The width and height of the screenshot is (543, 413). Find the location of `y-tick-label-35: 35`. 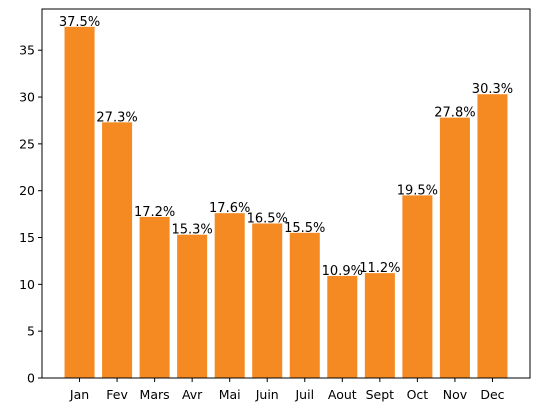

y-tick-label-35: 35 is located at coordinates (27, 50).